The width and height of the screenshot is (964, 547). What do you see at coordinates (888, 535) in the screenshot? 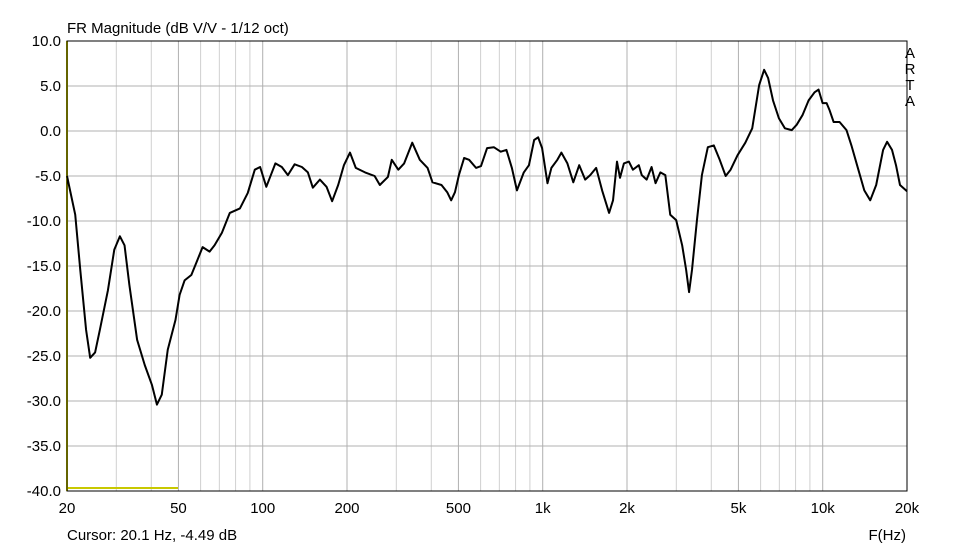
I see `x-axis-label: F(Hz)` at bounding box center [888, 535].